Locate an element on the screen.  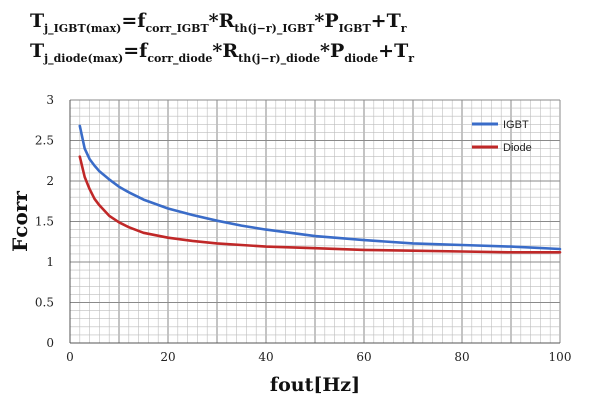
x-tick-label: 100 is located at coordinates (560, 357).